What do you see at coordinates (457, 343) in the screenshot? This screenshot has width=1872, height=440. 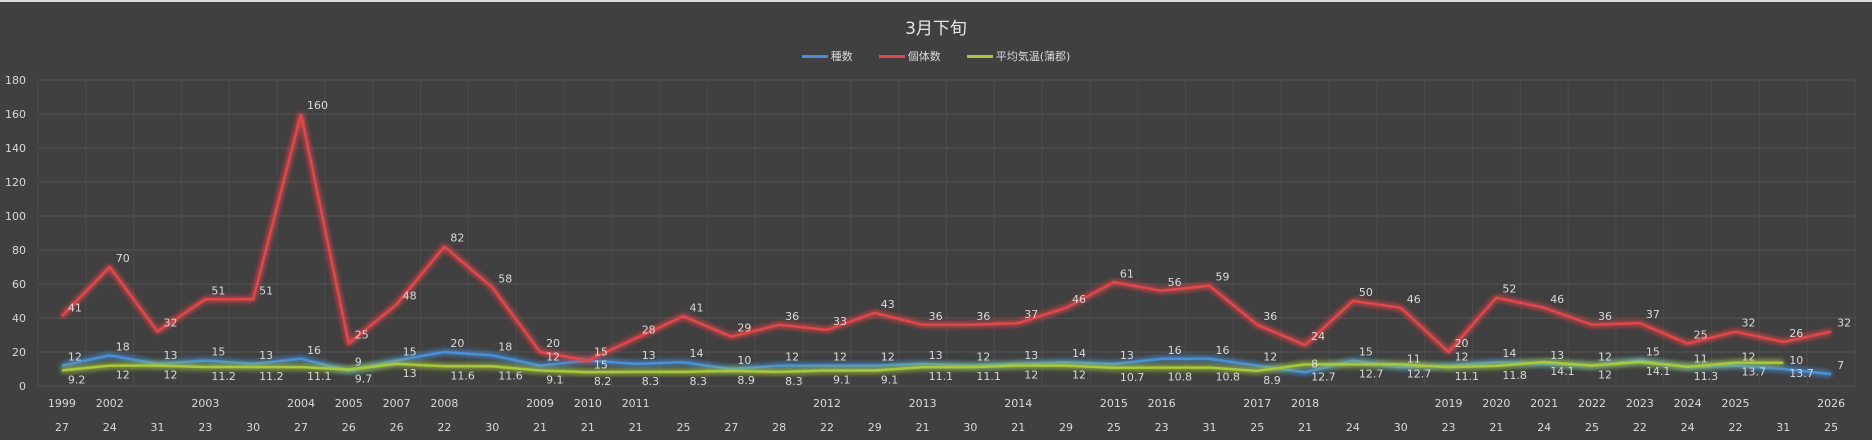 I see `data-label-series-0: 20` at bounding box center [457, 343].